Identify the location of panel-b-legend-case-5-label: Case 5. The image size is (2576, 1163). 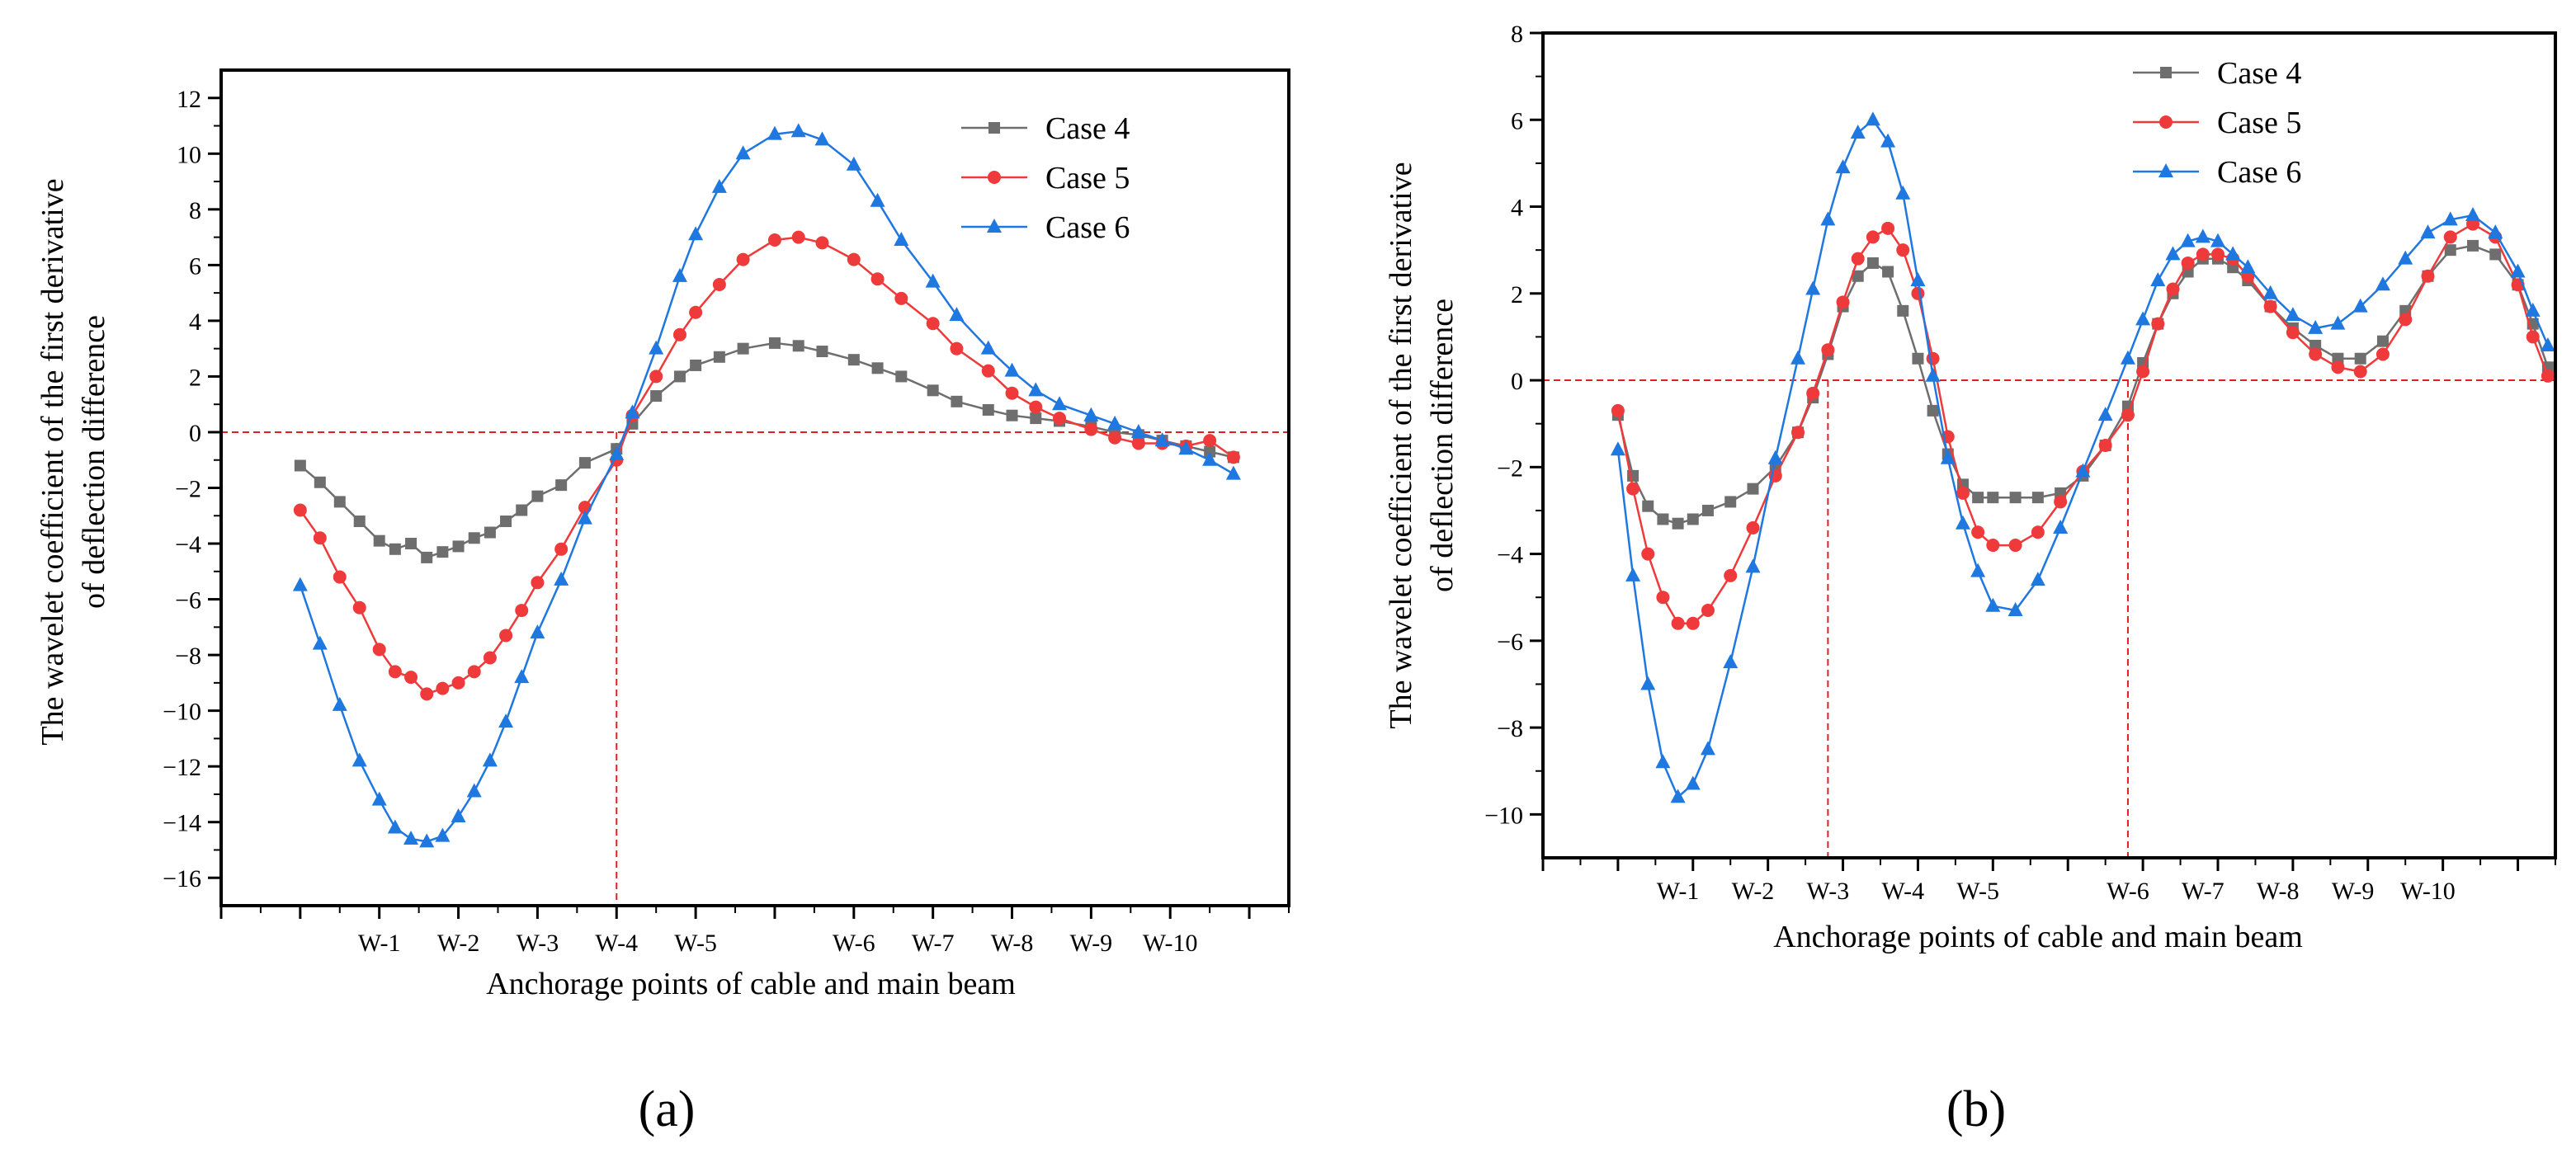
(2259, 123).